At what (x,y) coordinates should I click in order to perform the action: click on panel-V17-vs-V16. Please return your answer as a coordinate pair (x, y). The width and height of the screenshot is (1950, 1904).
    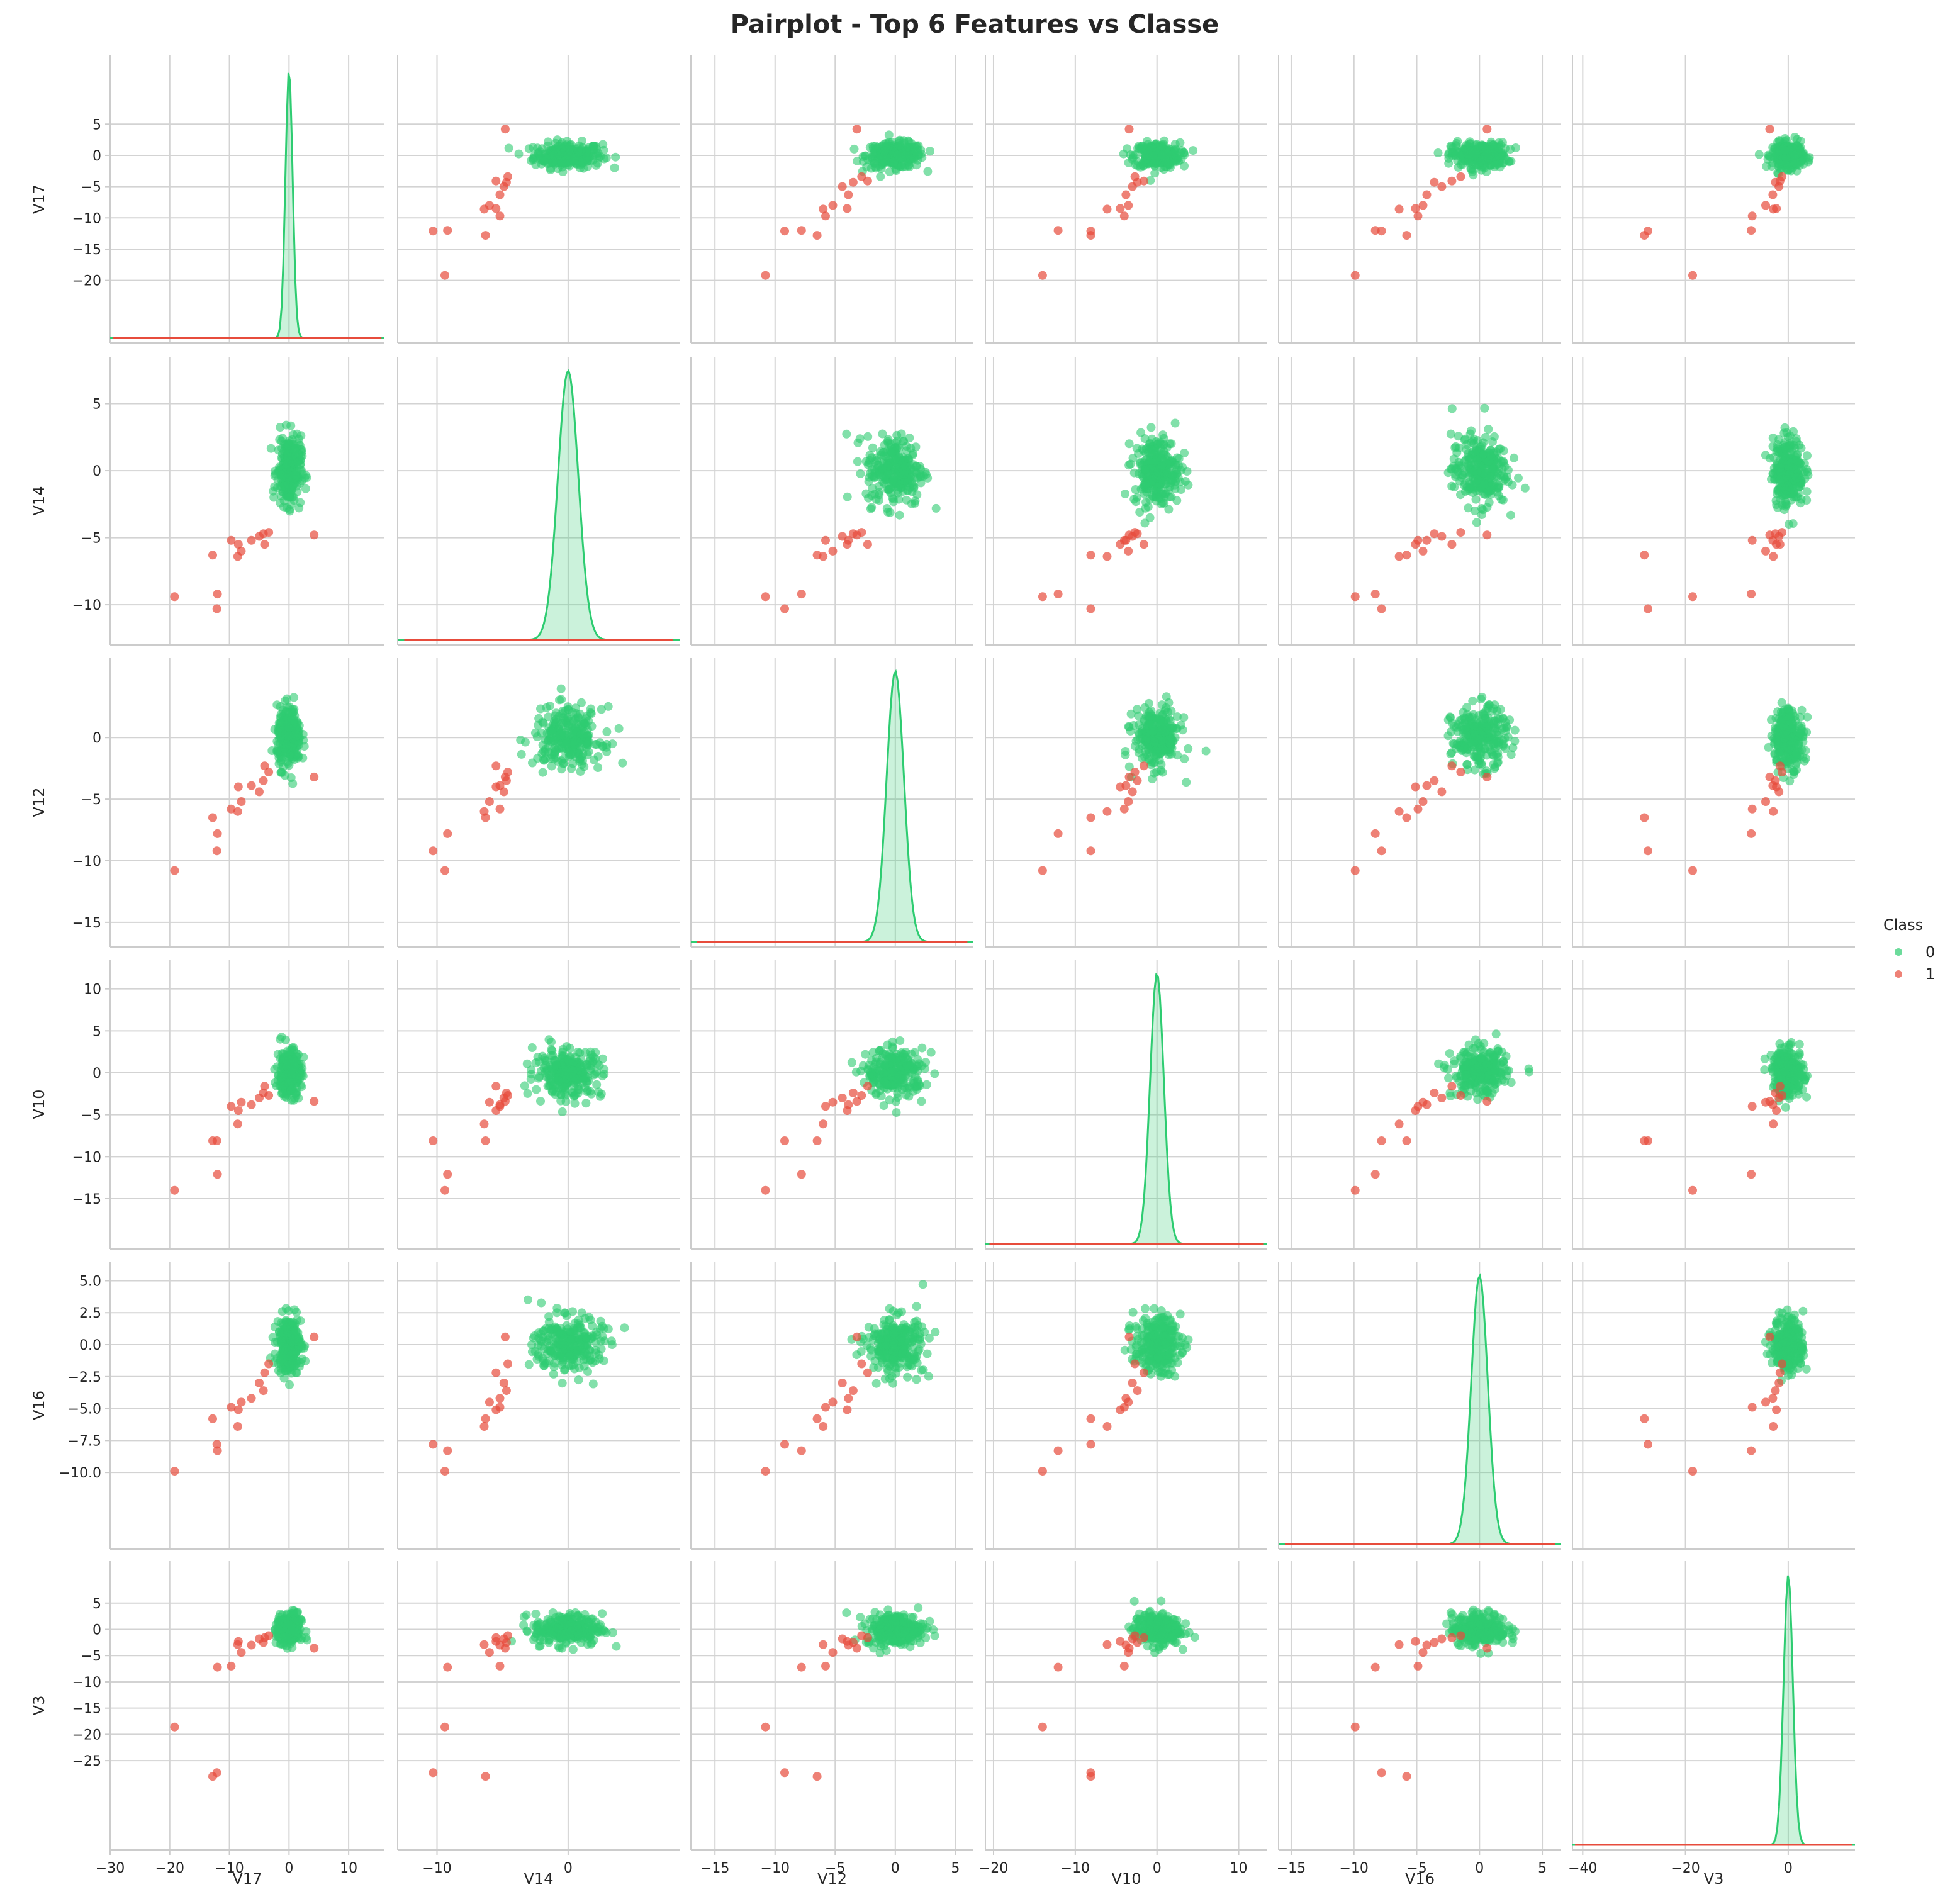
    Looking at the image, I should click on (1419, 199).